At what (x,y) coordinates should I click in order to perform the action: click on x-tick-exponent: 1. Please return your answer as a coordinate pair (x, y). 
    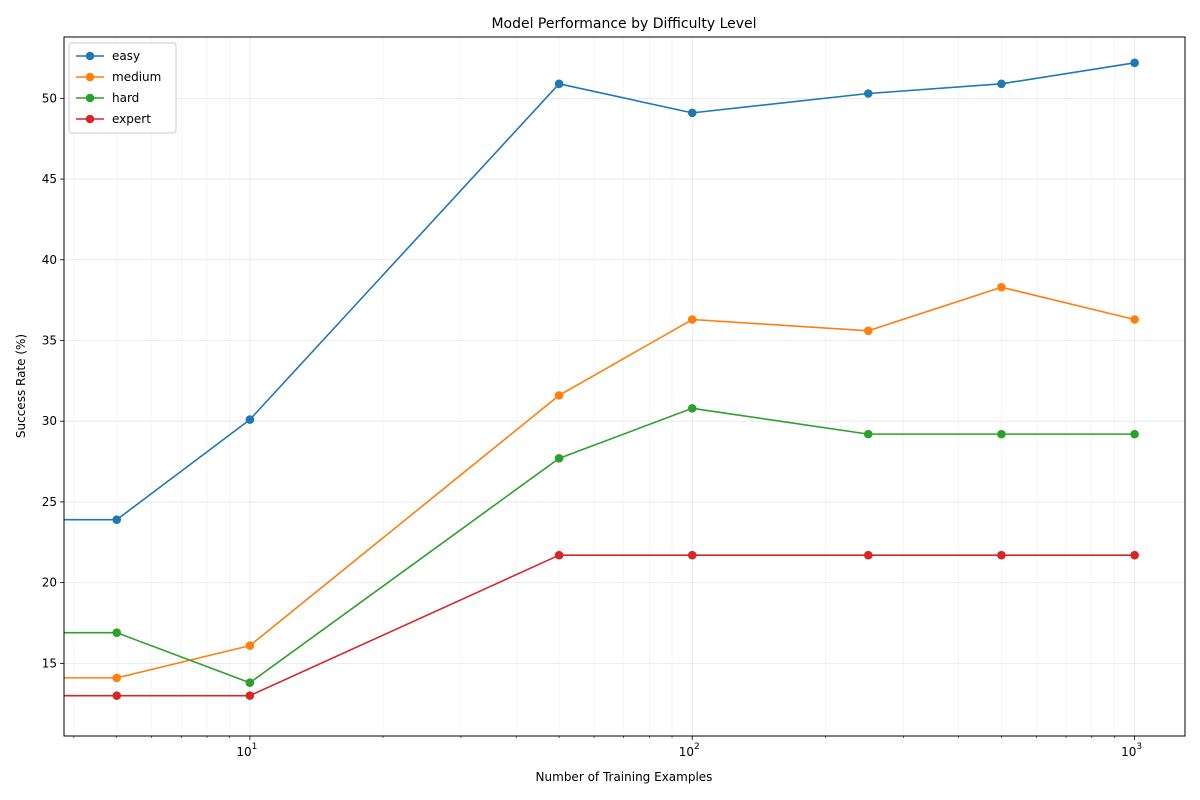
    Looking at the image, I should click on (255, 747).